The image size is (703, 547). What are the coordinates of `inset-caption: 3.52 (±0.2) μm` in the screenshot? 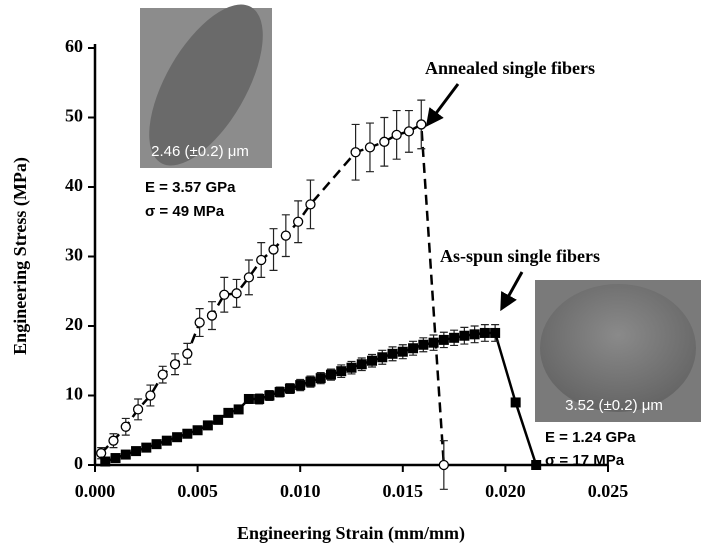 It's located at (614, 405).